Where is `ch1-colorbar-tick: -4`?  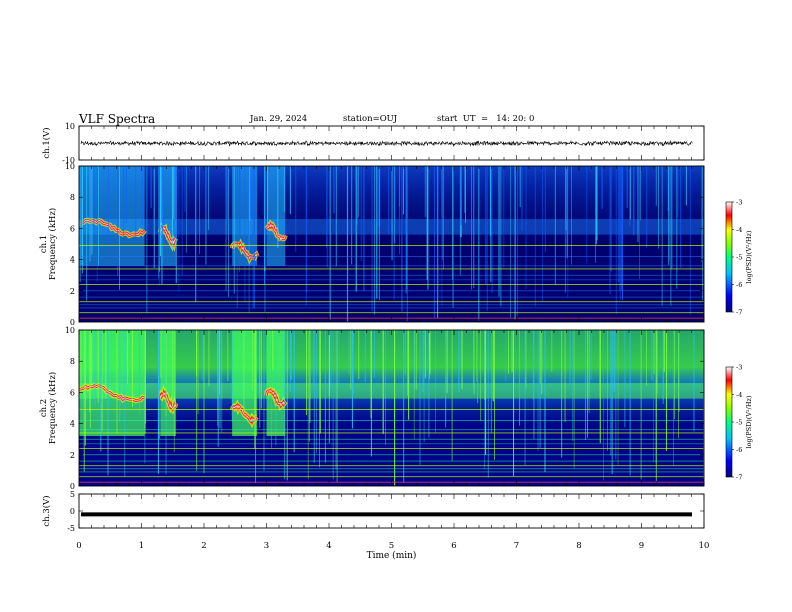
ch1-colorbar-tick: -4 is located at coordinates (739, 230).